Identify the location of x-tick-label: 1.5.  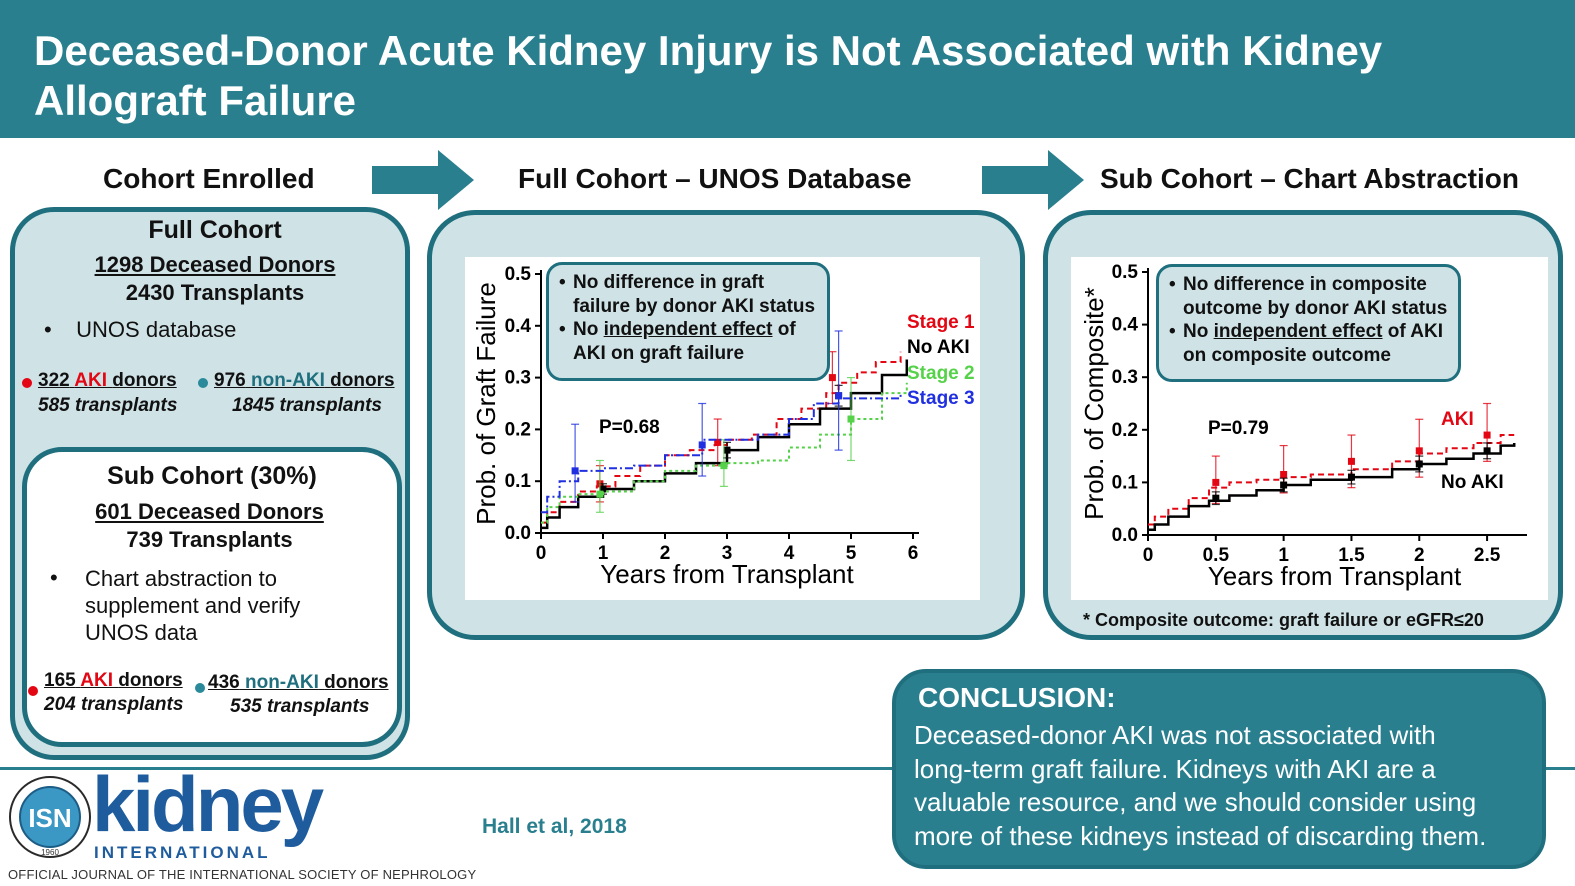
(1351, 555).